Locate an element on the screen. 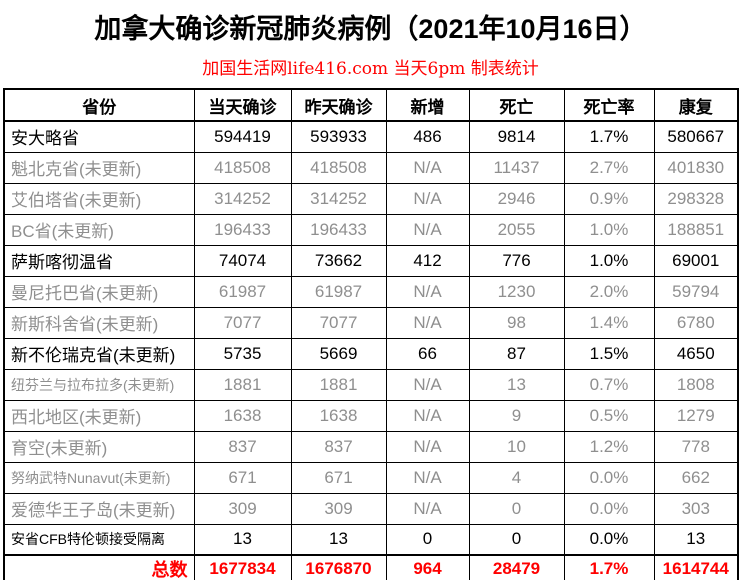 This screenshot has height=580, width=741. province-cell: BC省(未更新) is located at coordinates (99, 229).